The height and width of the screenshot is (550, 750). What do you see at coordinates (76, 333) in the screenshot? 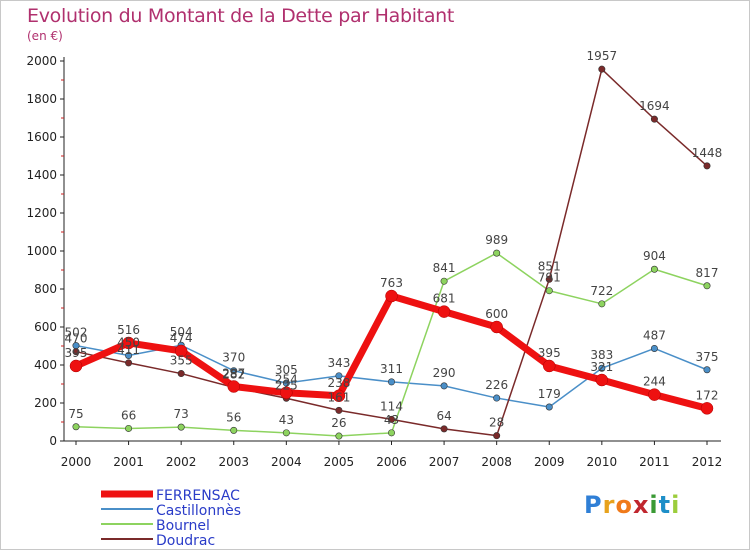
I see `data-label: 502` at bounding box center [76, 333].